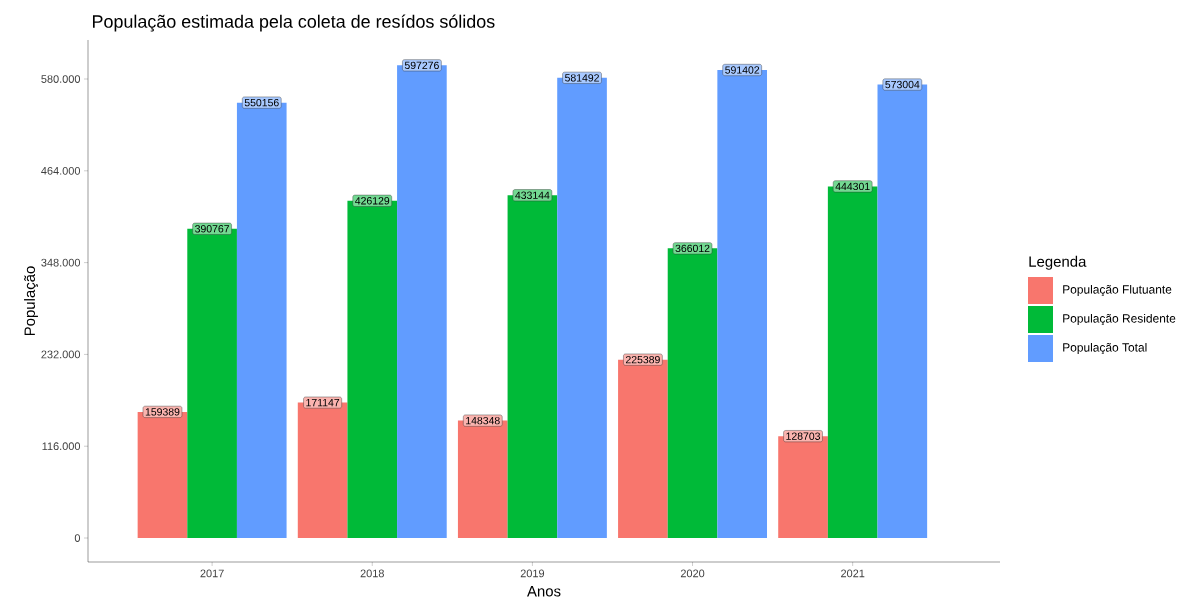 The width and height of the screenshot is (1195, 600). I want to click on legend-label: População Flutuante, so click(1117, 290).